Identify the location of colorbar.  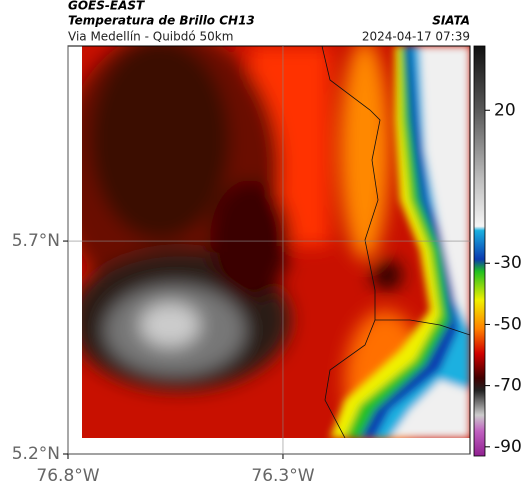
(479, 251).